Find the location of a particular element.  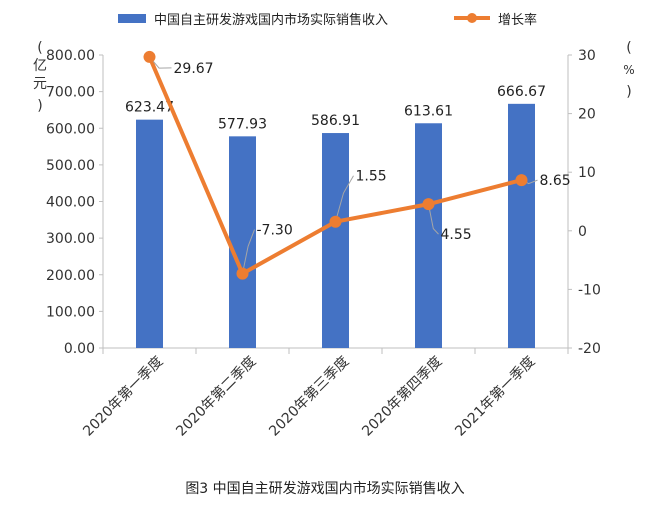

bar-data-label: 577.93 is located at coordinates (242, 124).